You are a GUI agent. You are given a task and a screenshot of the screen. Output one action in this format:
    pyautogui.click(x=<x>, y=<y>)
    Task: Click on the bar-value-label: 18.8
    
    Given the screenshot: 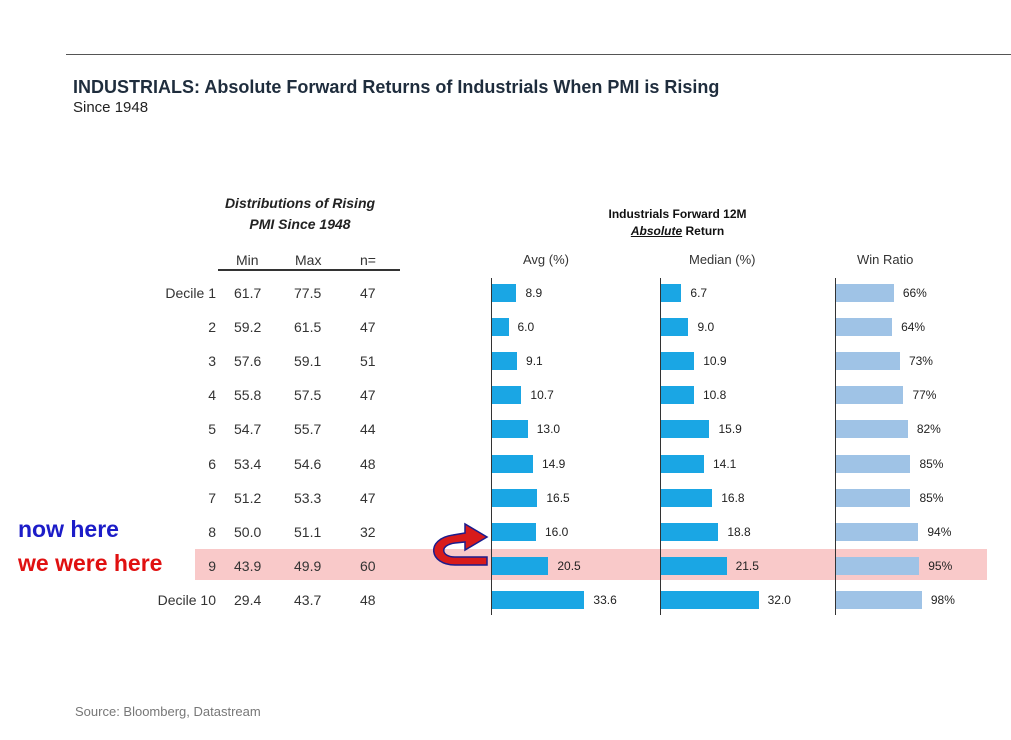 What is the action you would take?
    pyautogui.click(x=739, y=531)
    